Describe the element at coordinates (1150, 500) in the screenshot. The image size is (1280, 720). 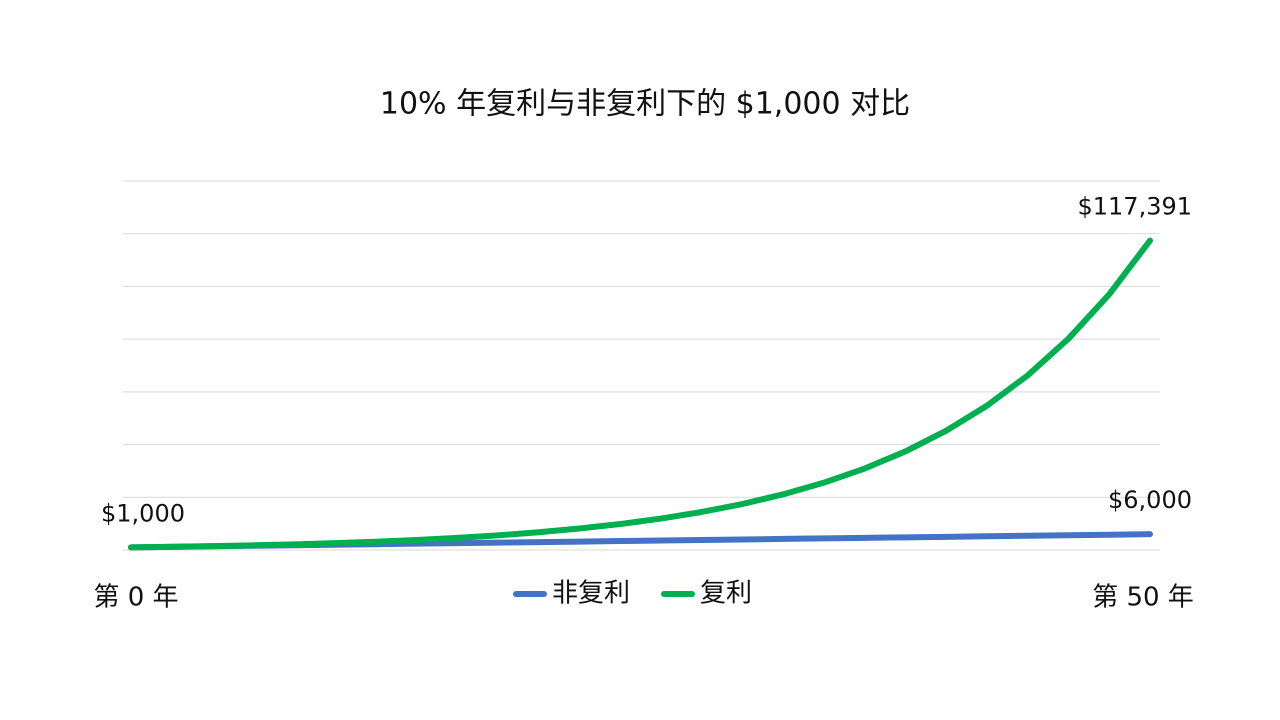
I see `data-label: $6,000` at that location.